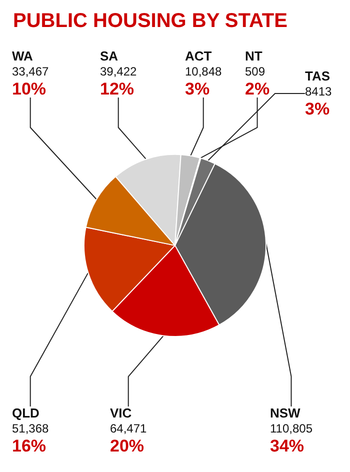 The image size is (350, 472). What do you see at coordinates (121, 413) in the screenshot?
I see `slice-label: VIC` at bounding box center [121, 413].